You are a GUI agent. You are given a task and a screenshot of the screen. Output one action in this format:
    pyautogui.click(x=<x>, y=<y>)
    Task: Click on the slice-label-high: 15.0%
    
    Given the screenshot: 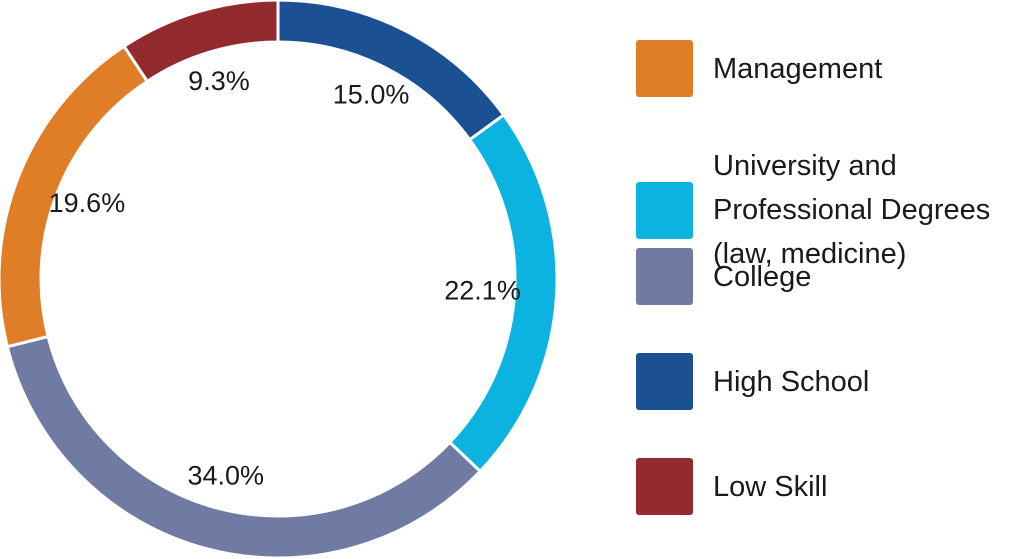 What is the action you would take?
    pyautogui.click(x=371, y=94)
    